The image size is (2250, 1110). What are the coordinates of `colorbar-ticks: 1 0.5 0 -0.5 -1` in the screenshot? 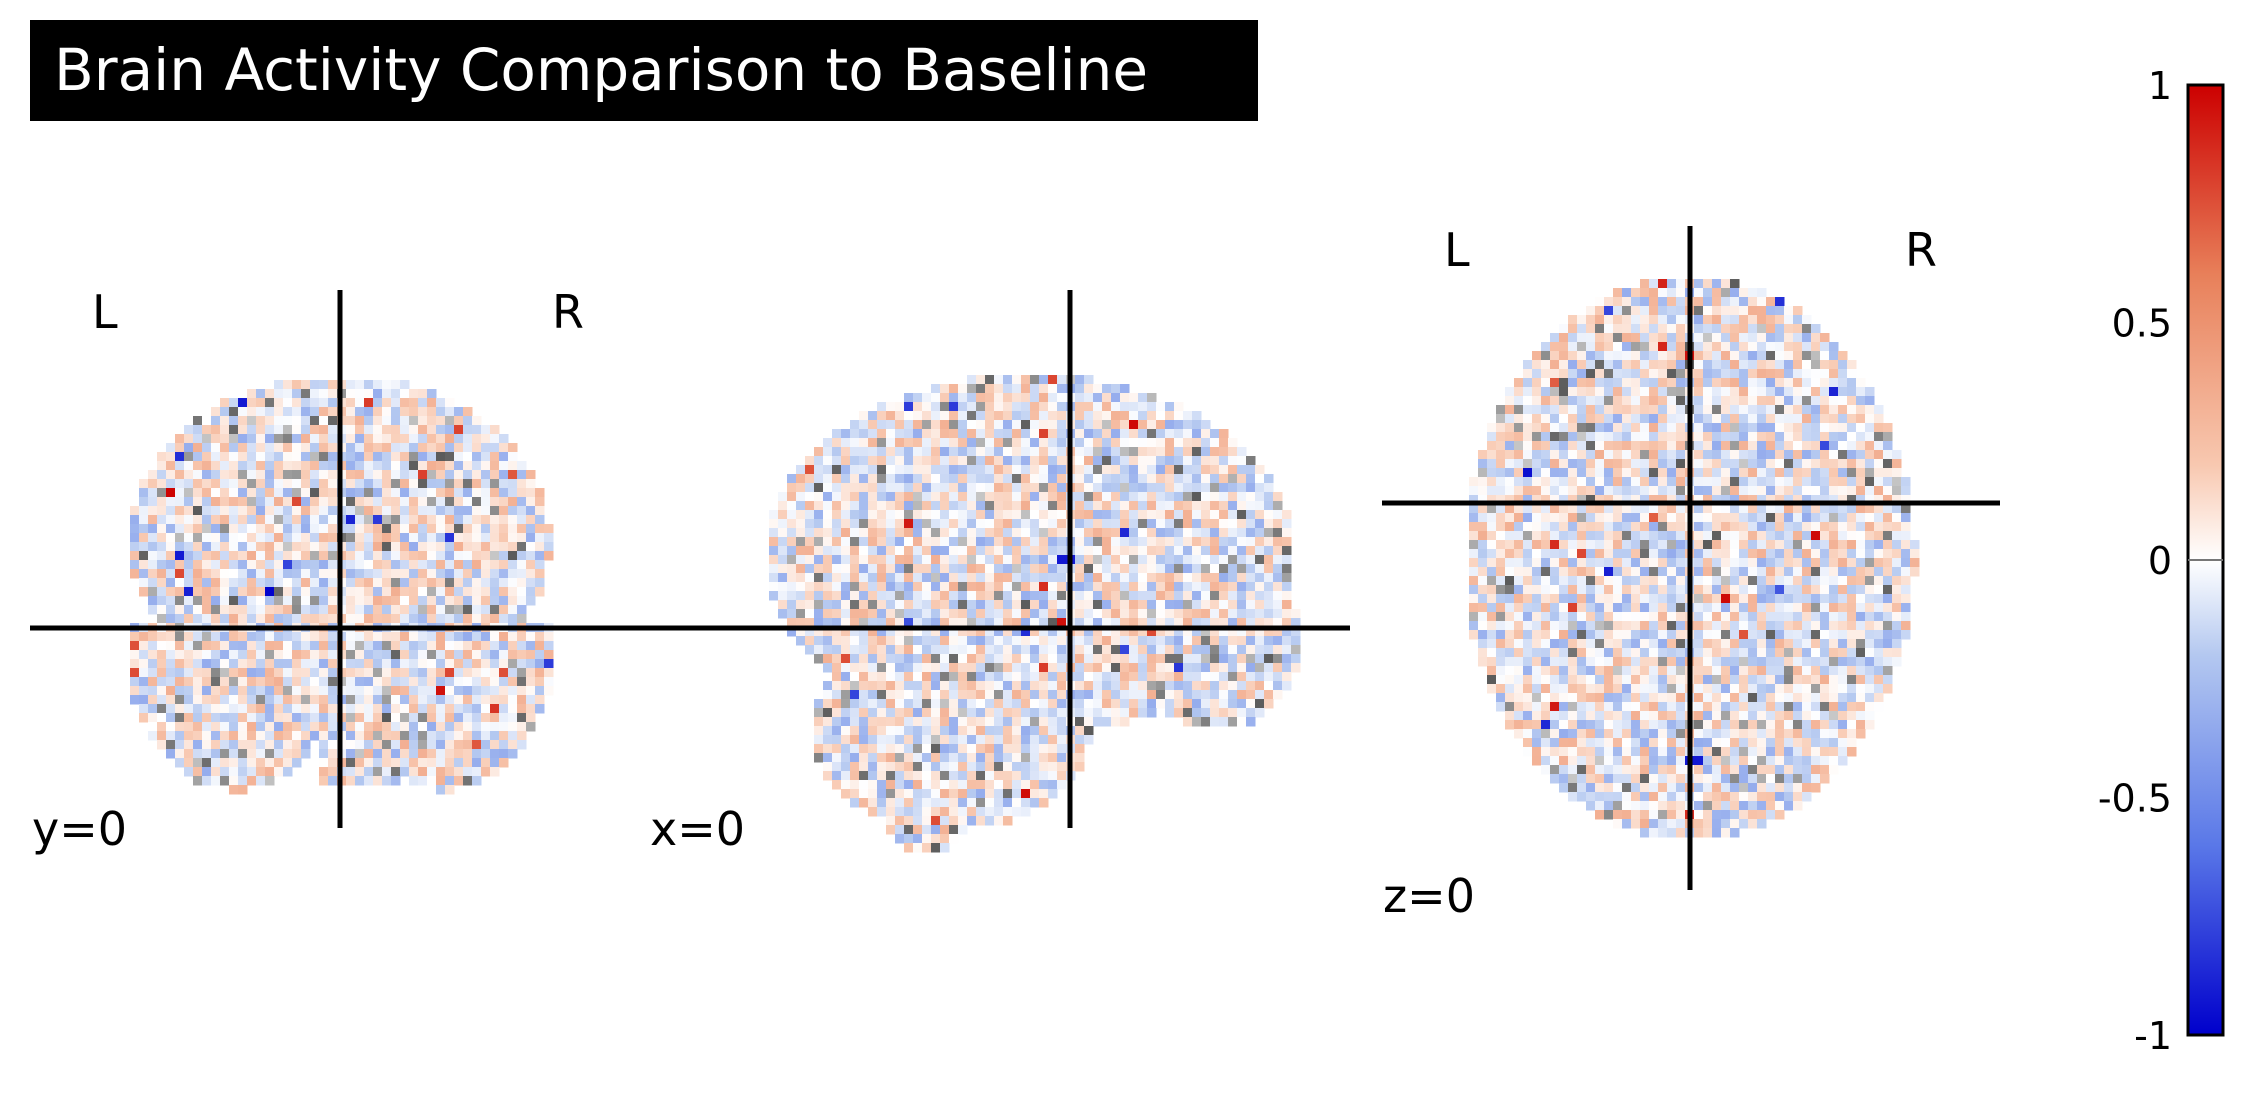 It's located at (2135, 561).